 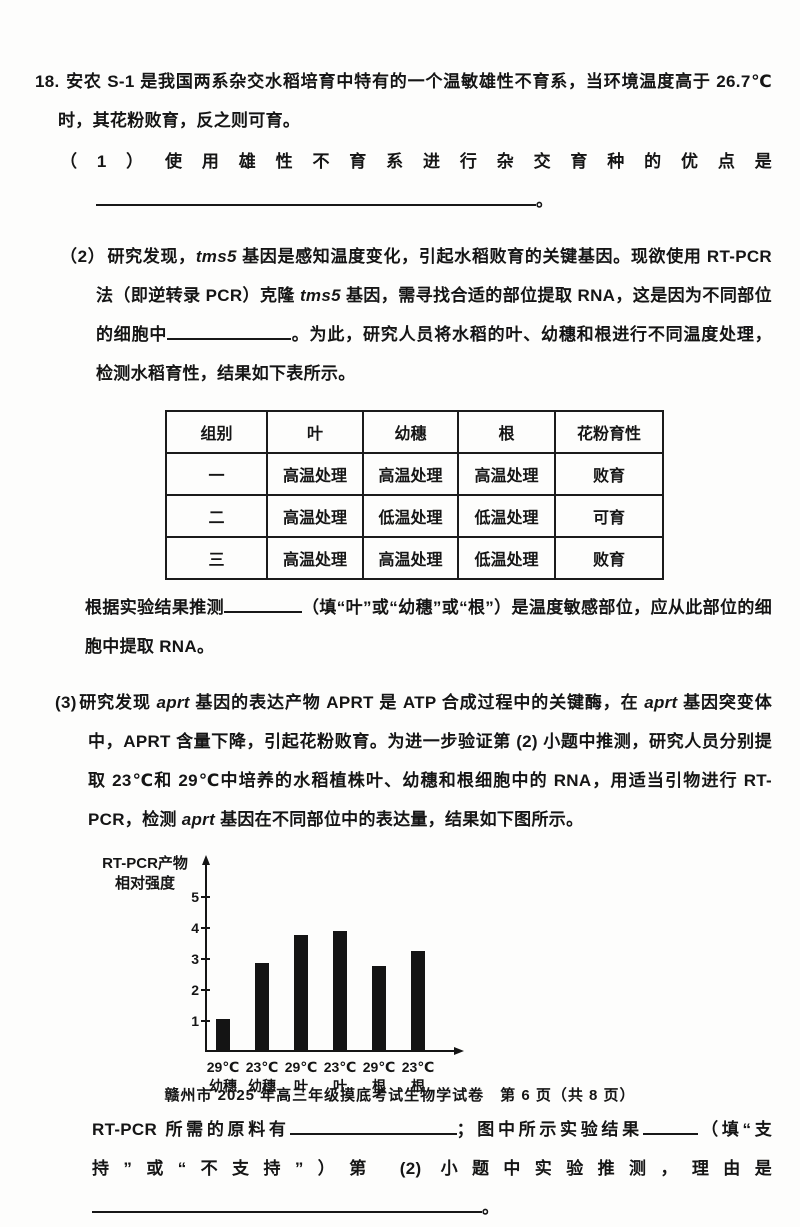 What do you see at coordinates (609, 516) in the screenshot?
I see `table-cell: 可育` at bounding box center [609, 516].